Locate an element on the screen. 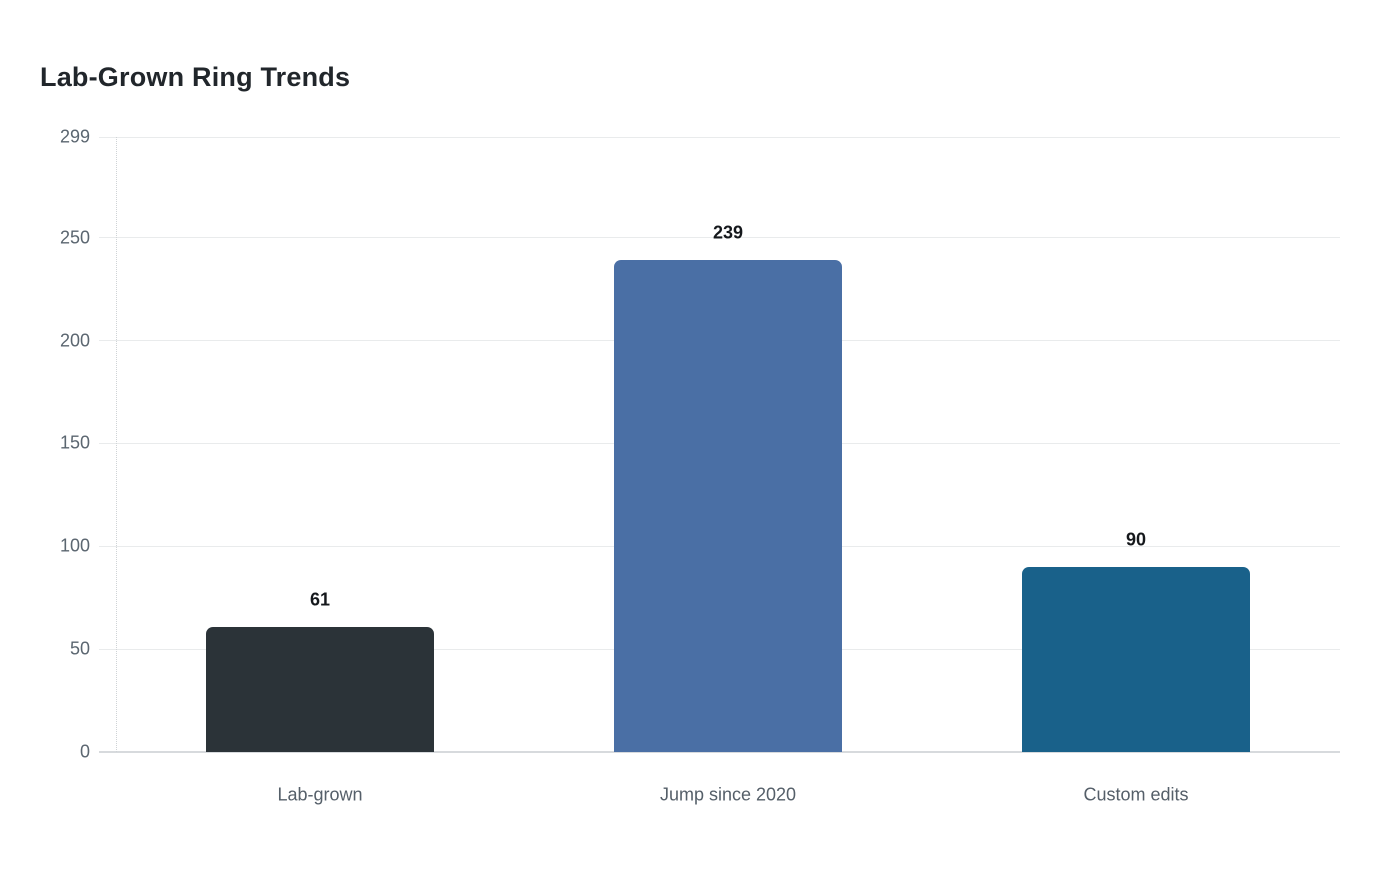 The image size is (1400, 880). y-axis-tick-label: 100 is located at coordinates (74, 545).